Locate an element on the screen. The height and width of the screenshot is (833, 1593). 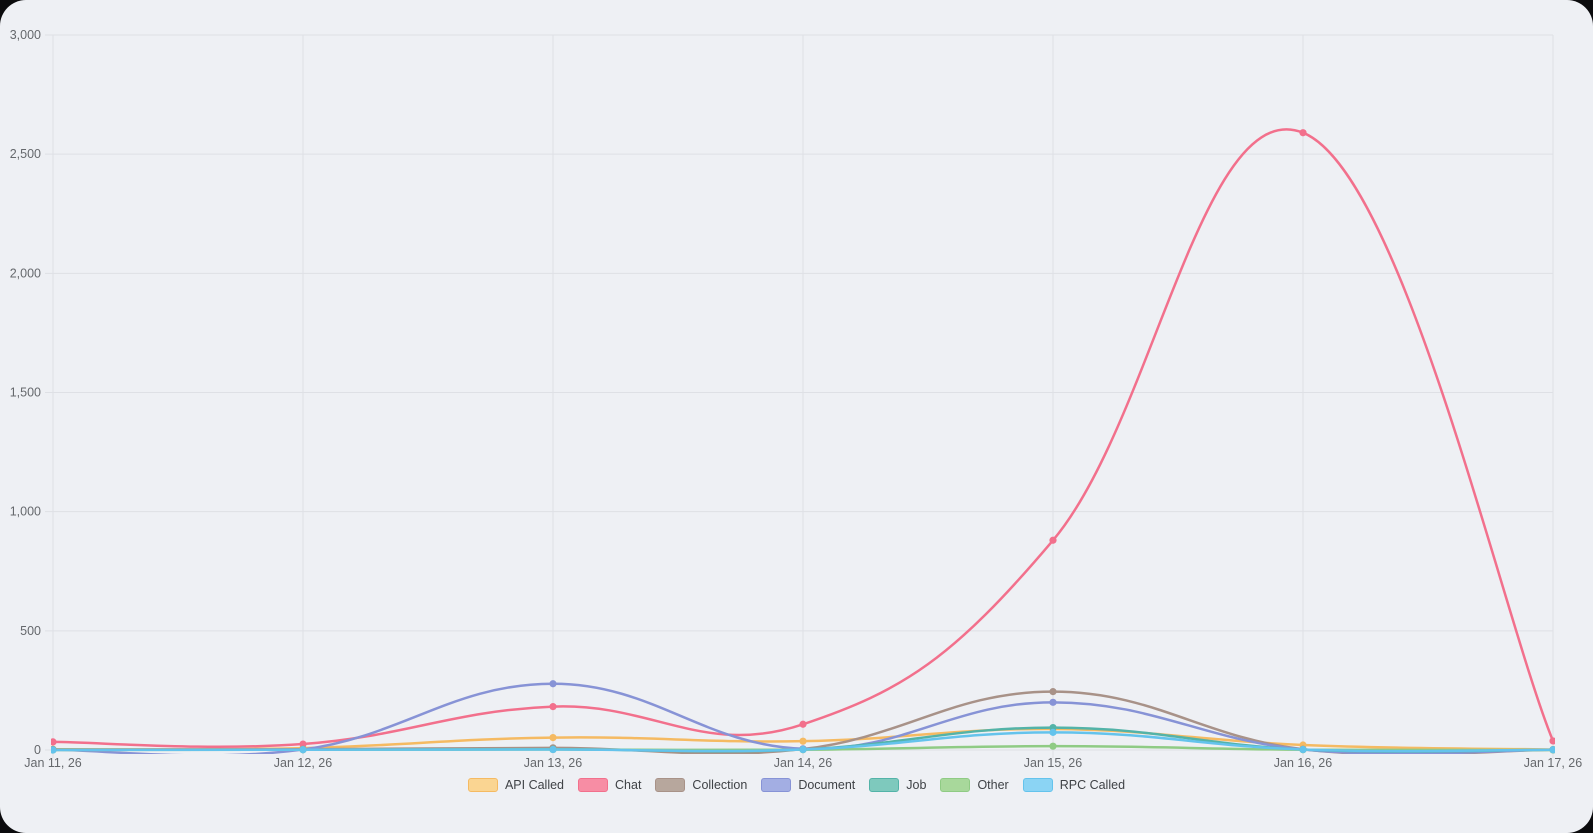
y-axis-tick-label: 3,000 is located at coordinates (25, 35).